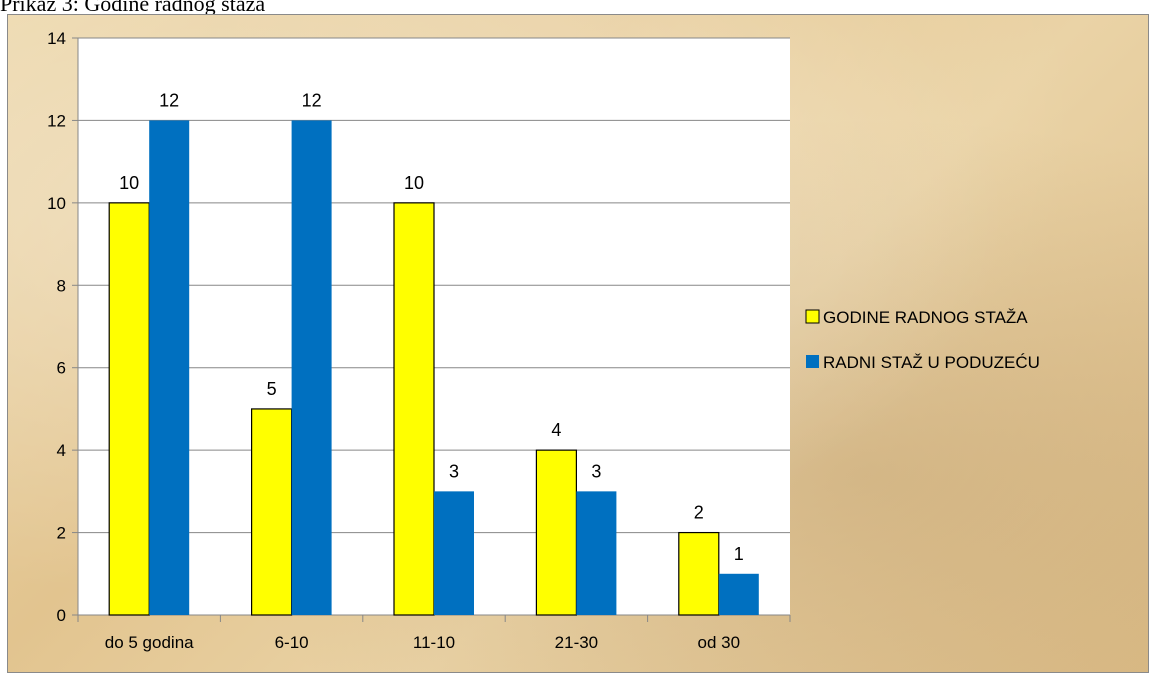 Image resolution: width=1152 pixels, height=675 pixels. I want to click on data-label: 2, so click(699, 513).